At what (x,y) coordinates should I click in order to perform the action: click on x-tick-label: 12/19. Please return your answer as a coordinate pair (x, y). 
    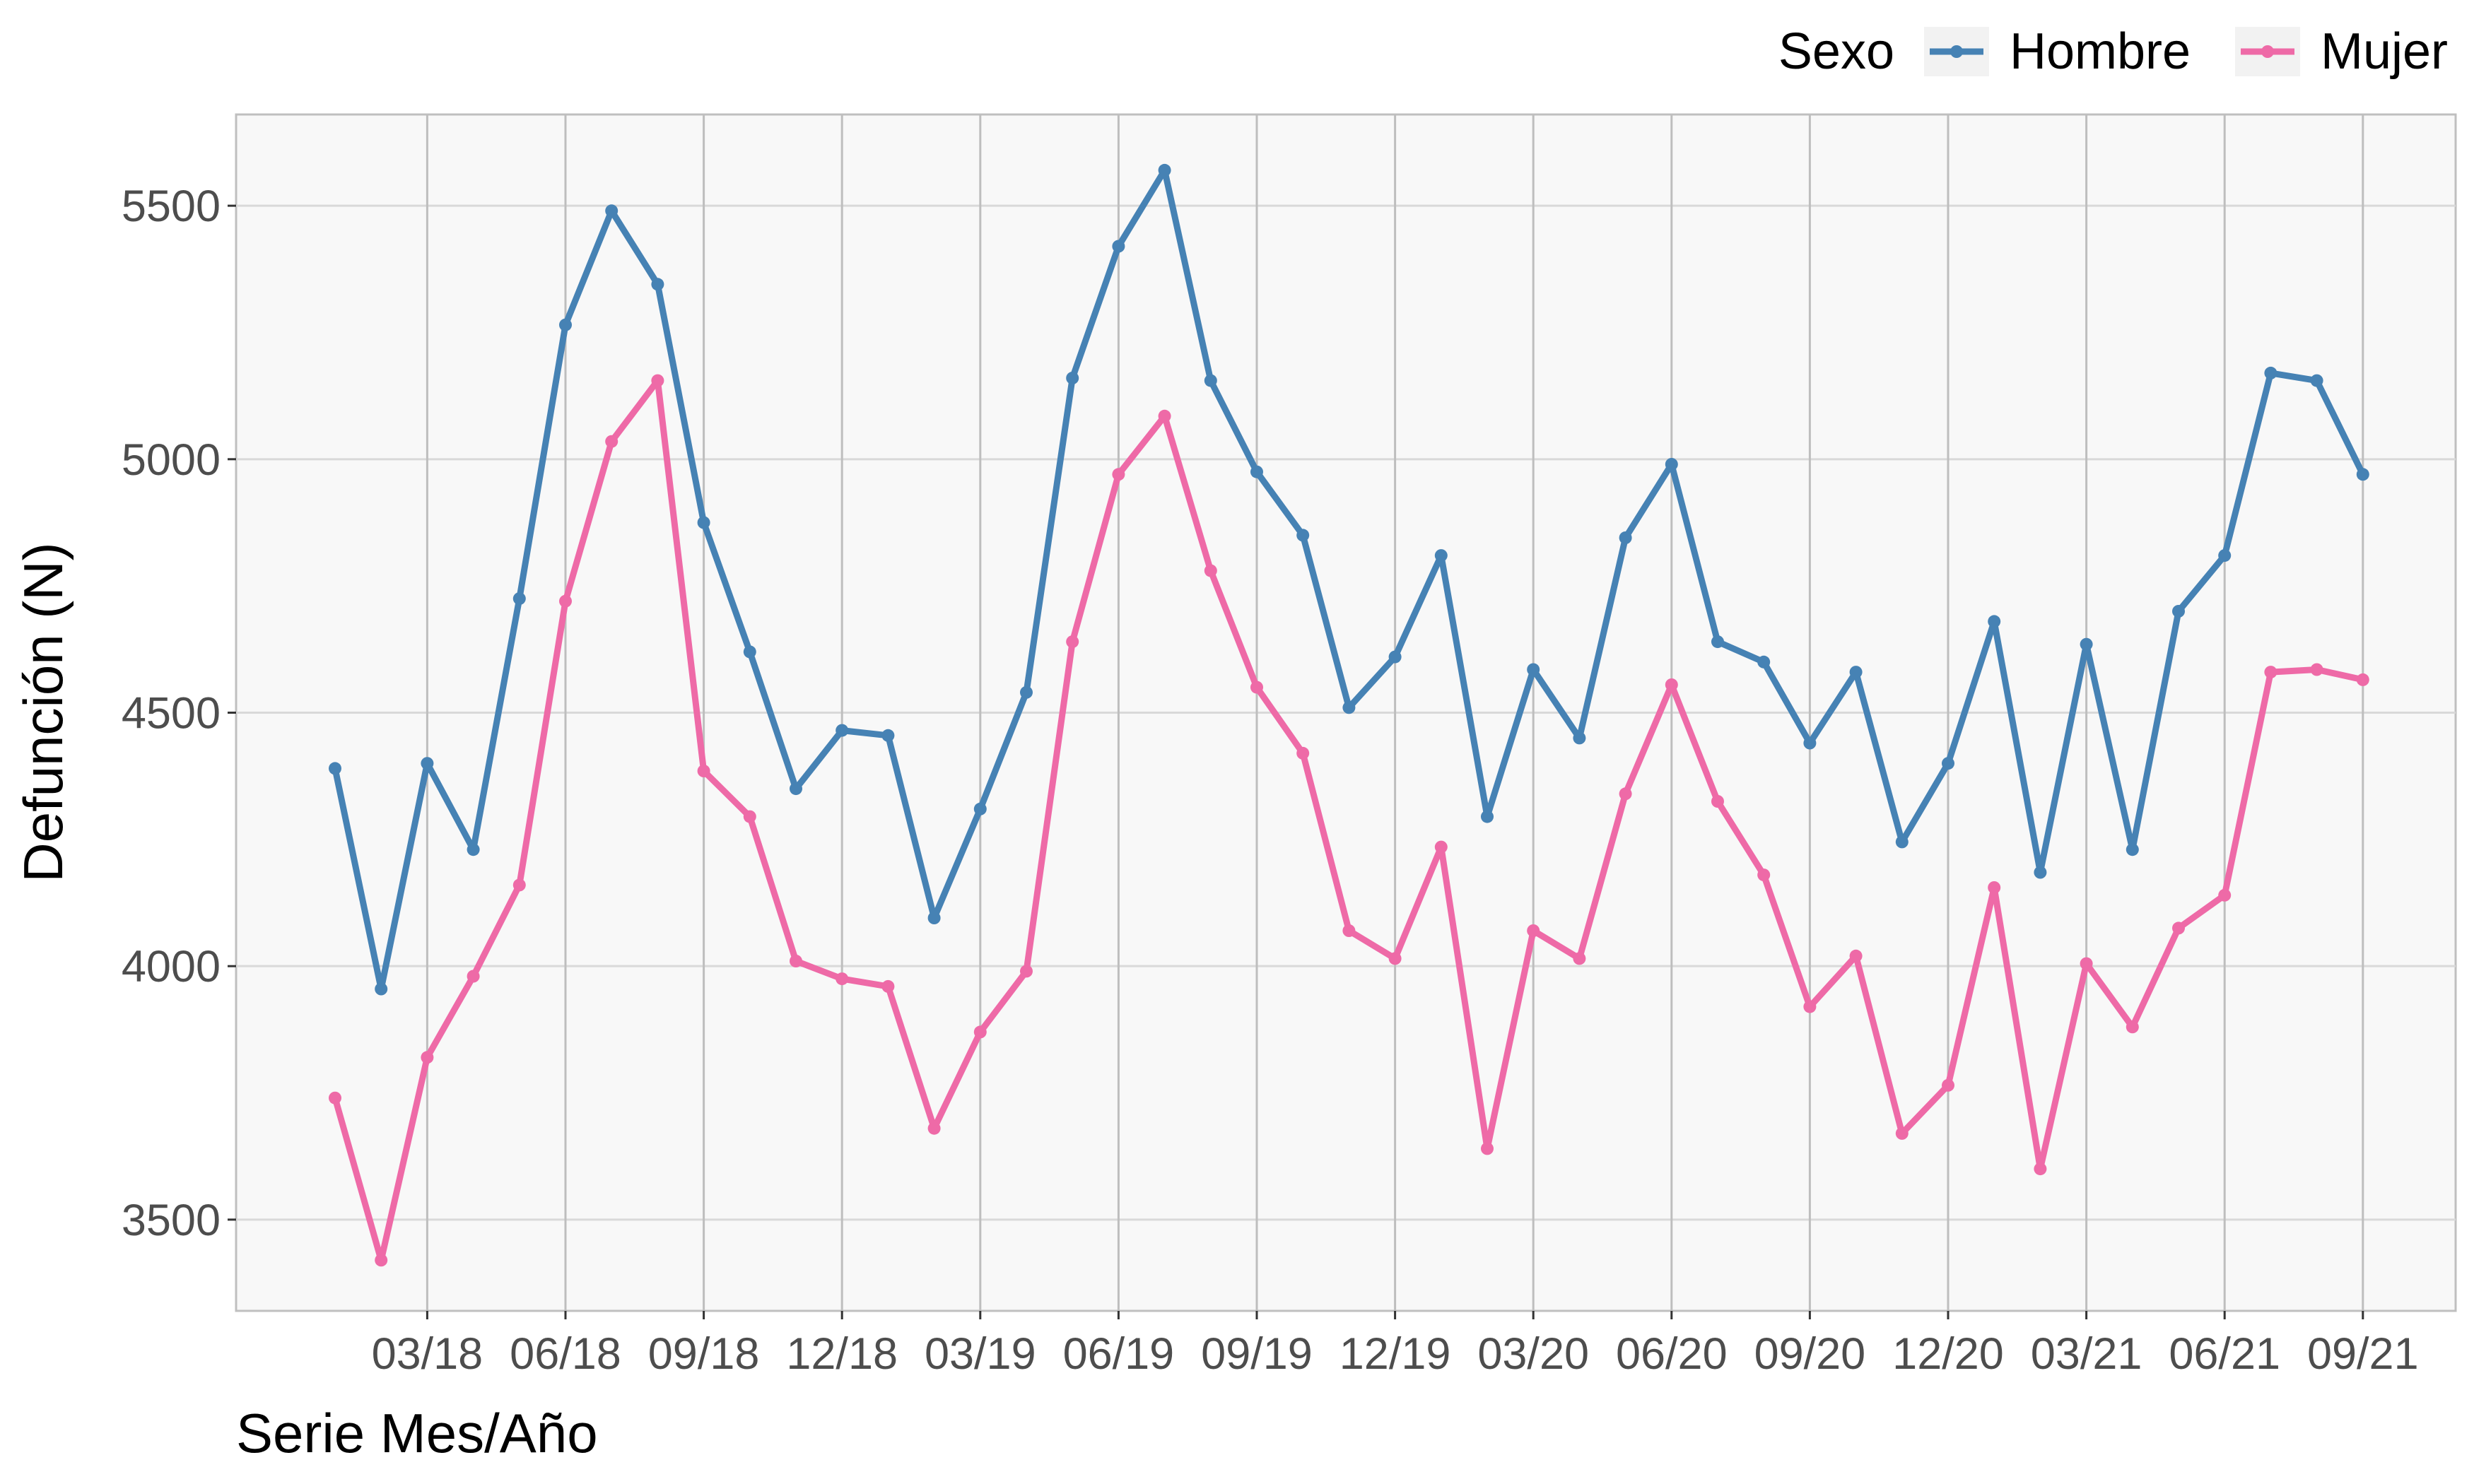
    Looking at the image, I should click on (1395, 1354).